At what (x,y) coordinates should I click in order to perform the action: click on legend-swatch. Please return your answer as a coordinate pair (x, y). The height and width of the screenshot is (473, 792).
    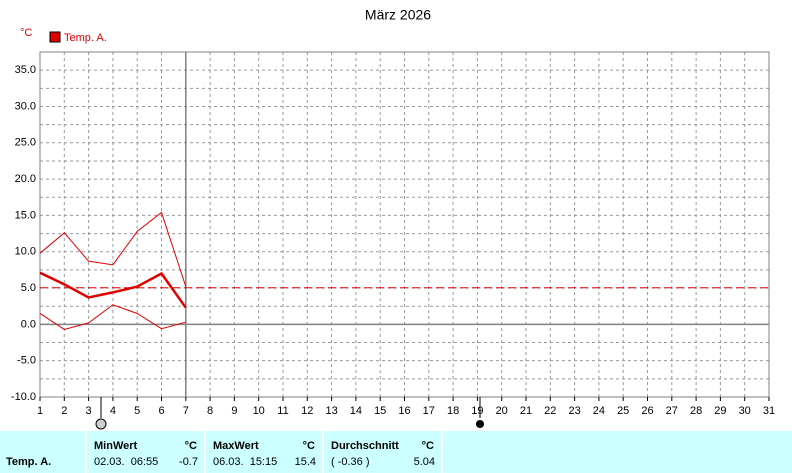
    Looking at the image, I should click on (55, 37).